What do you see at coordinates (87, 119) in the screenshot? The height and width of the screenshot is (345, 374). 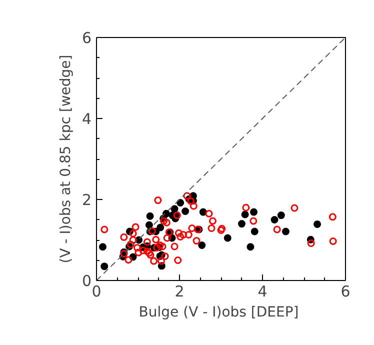 I see `y-tick-label: 4` at bounding box center [87, 119].